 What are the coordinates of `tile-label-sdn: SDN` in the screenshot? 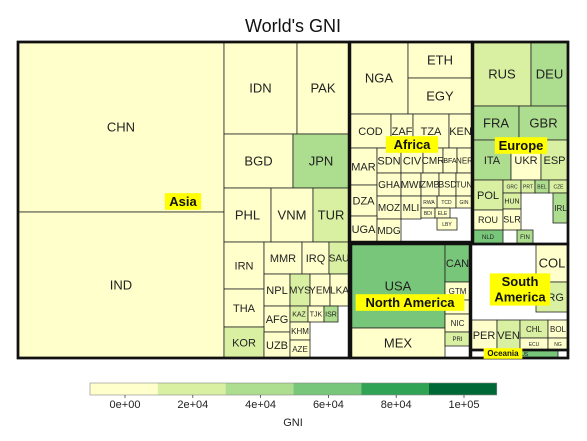 It's located at (388, 161).